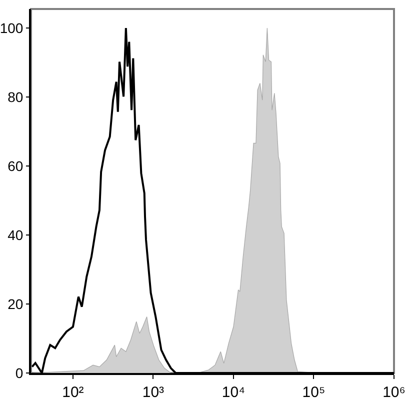 This screenshot has height=418, width=408. Describe the element at coordinates (16, 96) in the screenshot. I see `y-tick-label: 80` at that location.